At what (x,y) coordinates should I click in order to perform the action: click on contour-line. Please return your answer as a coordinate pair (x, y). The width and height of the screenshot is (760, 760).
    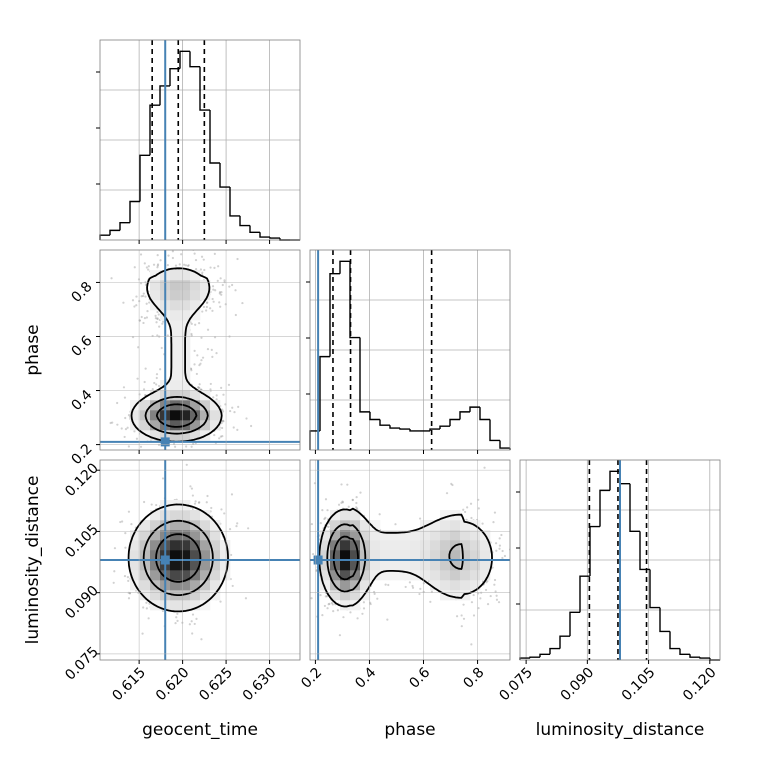
    Looking at the image, I should click on (178, 557).